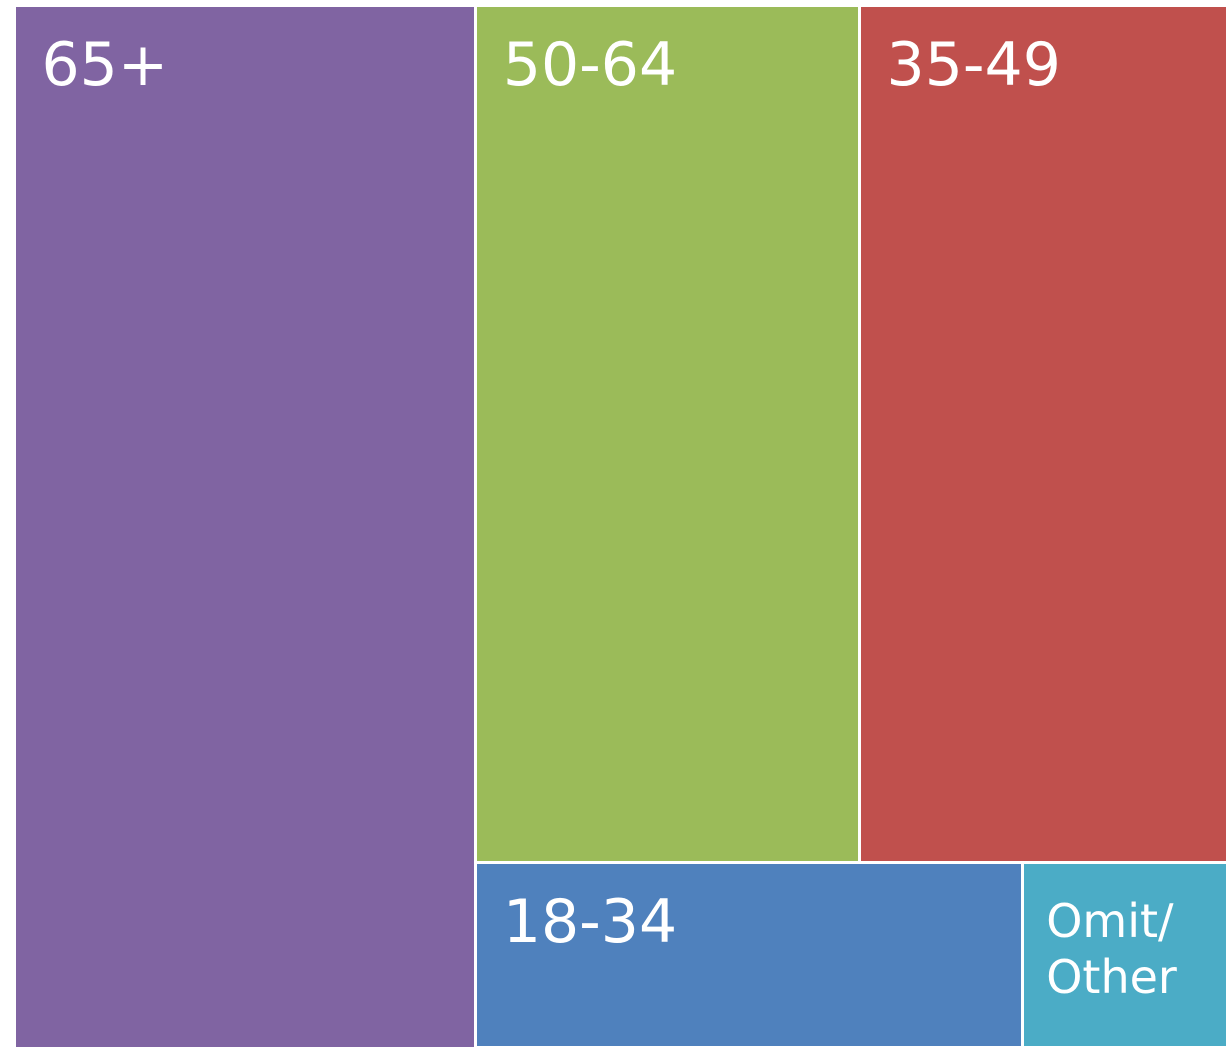  I want to click on treemap-tile: 18-34, so click(749, 955).